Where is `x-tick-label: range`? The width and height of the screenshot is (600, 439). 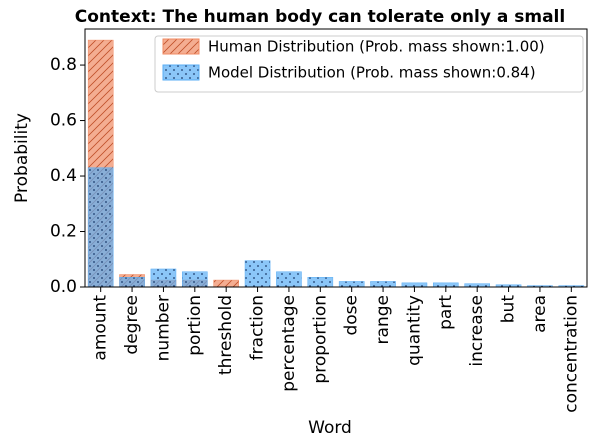
x-tick-label: range is located at coordinates (383, 319).